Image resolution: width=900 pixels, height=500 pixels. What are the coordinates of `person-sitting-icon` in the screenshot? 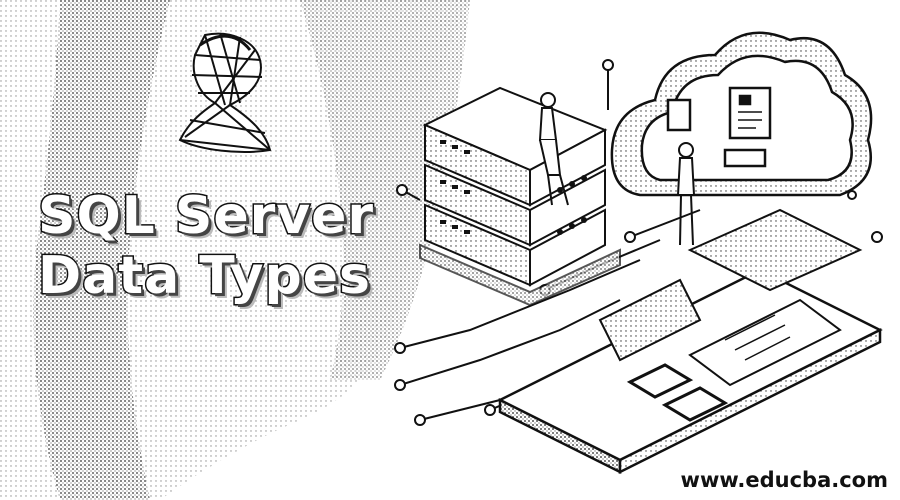 It's located at (553, 149).